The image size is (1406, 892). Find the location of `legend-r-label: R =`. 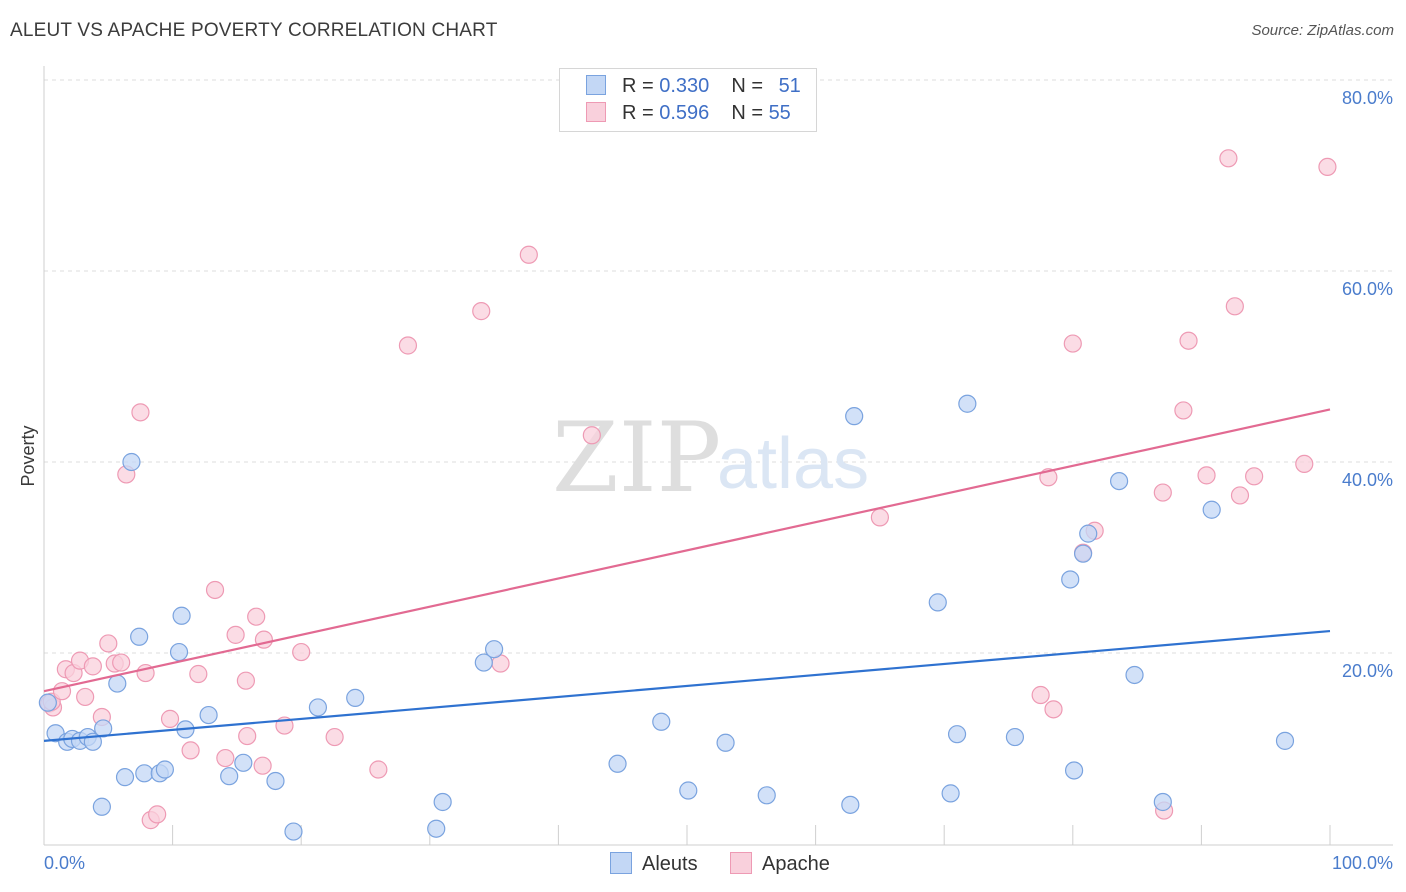

legend-r-label: R = is located at coordinates (641, 113).